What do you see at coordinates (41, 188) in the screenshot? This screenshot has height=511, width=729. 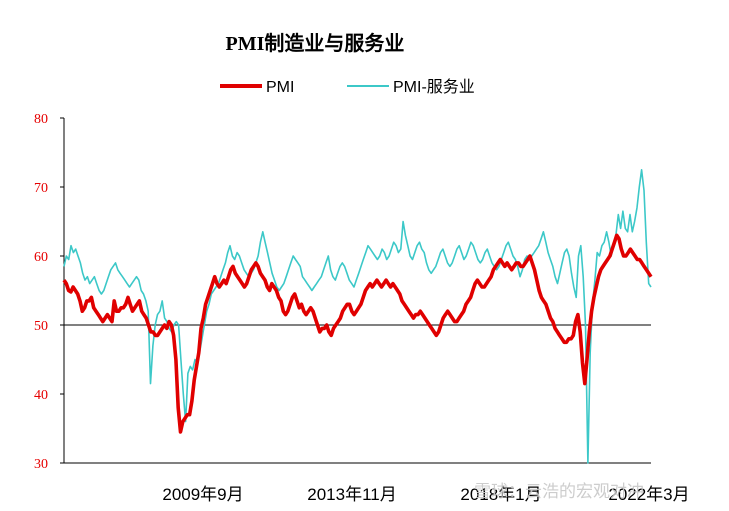 I see `y-tick-label: 70` at bounding box center [41, 188].